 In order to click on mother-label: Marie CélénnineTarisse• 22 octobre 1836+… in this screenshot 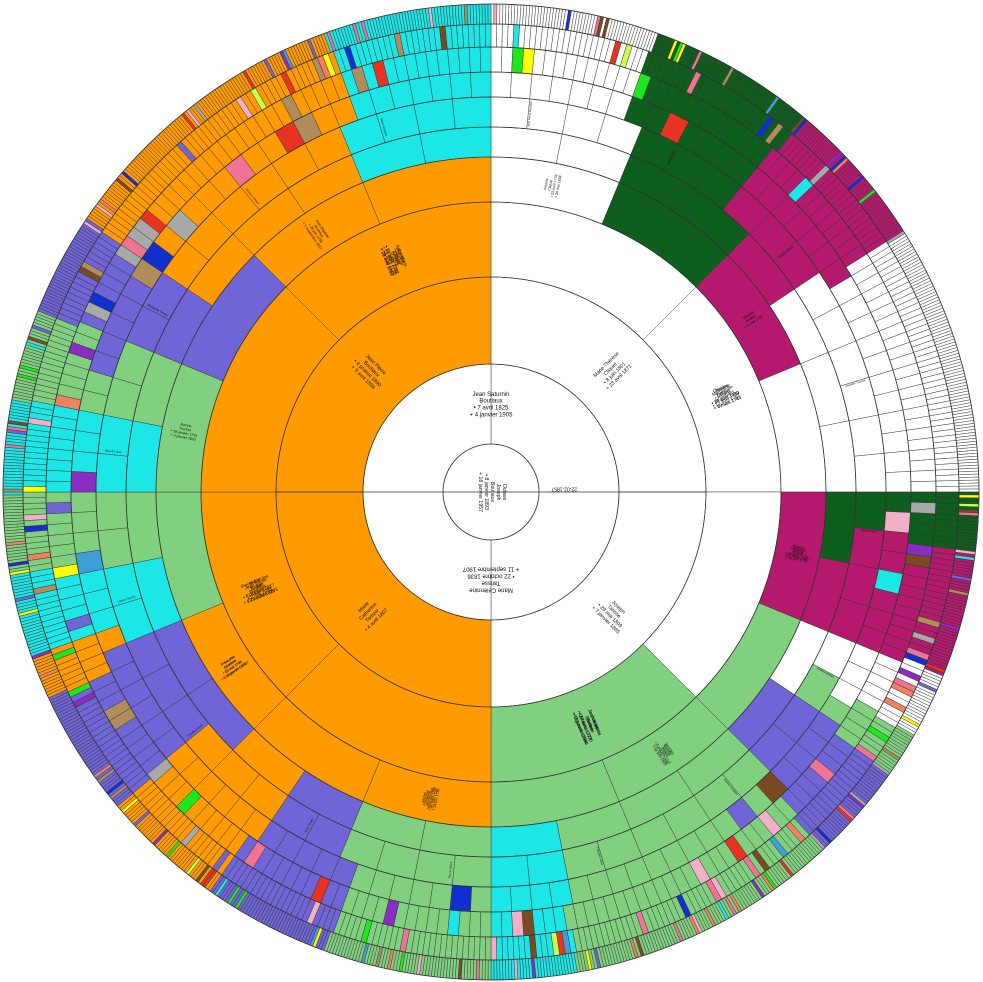, I will do `click(490, 579)`.